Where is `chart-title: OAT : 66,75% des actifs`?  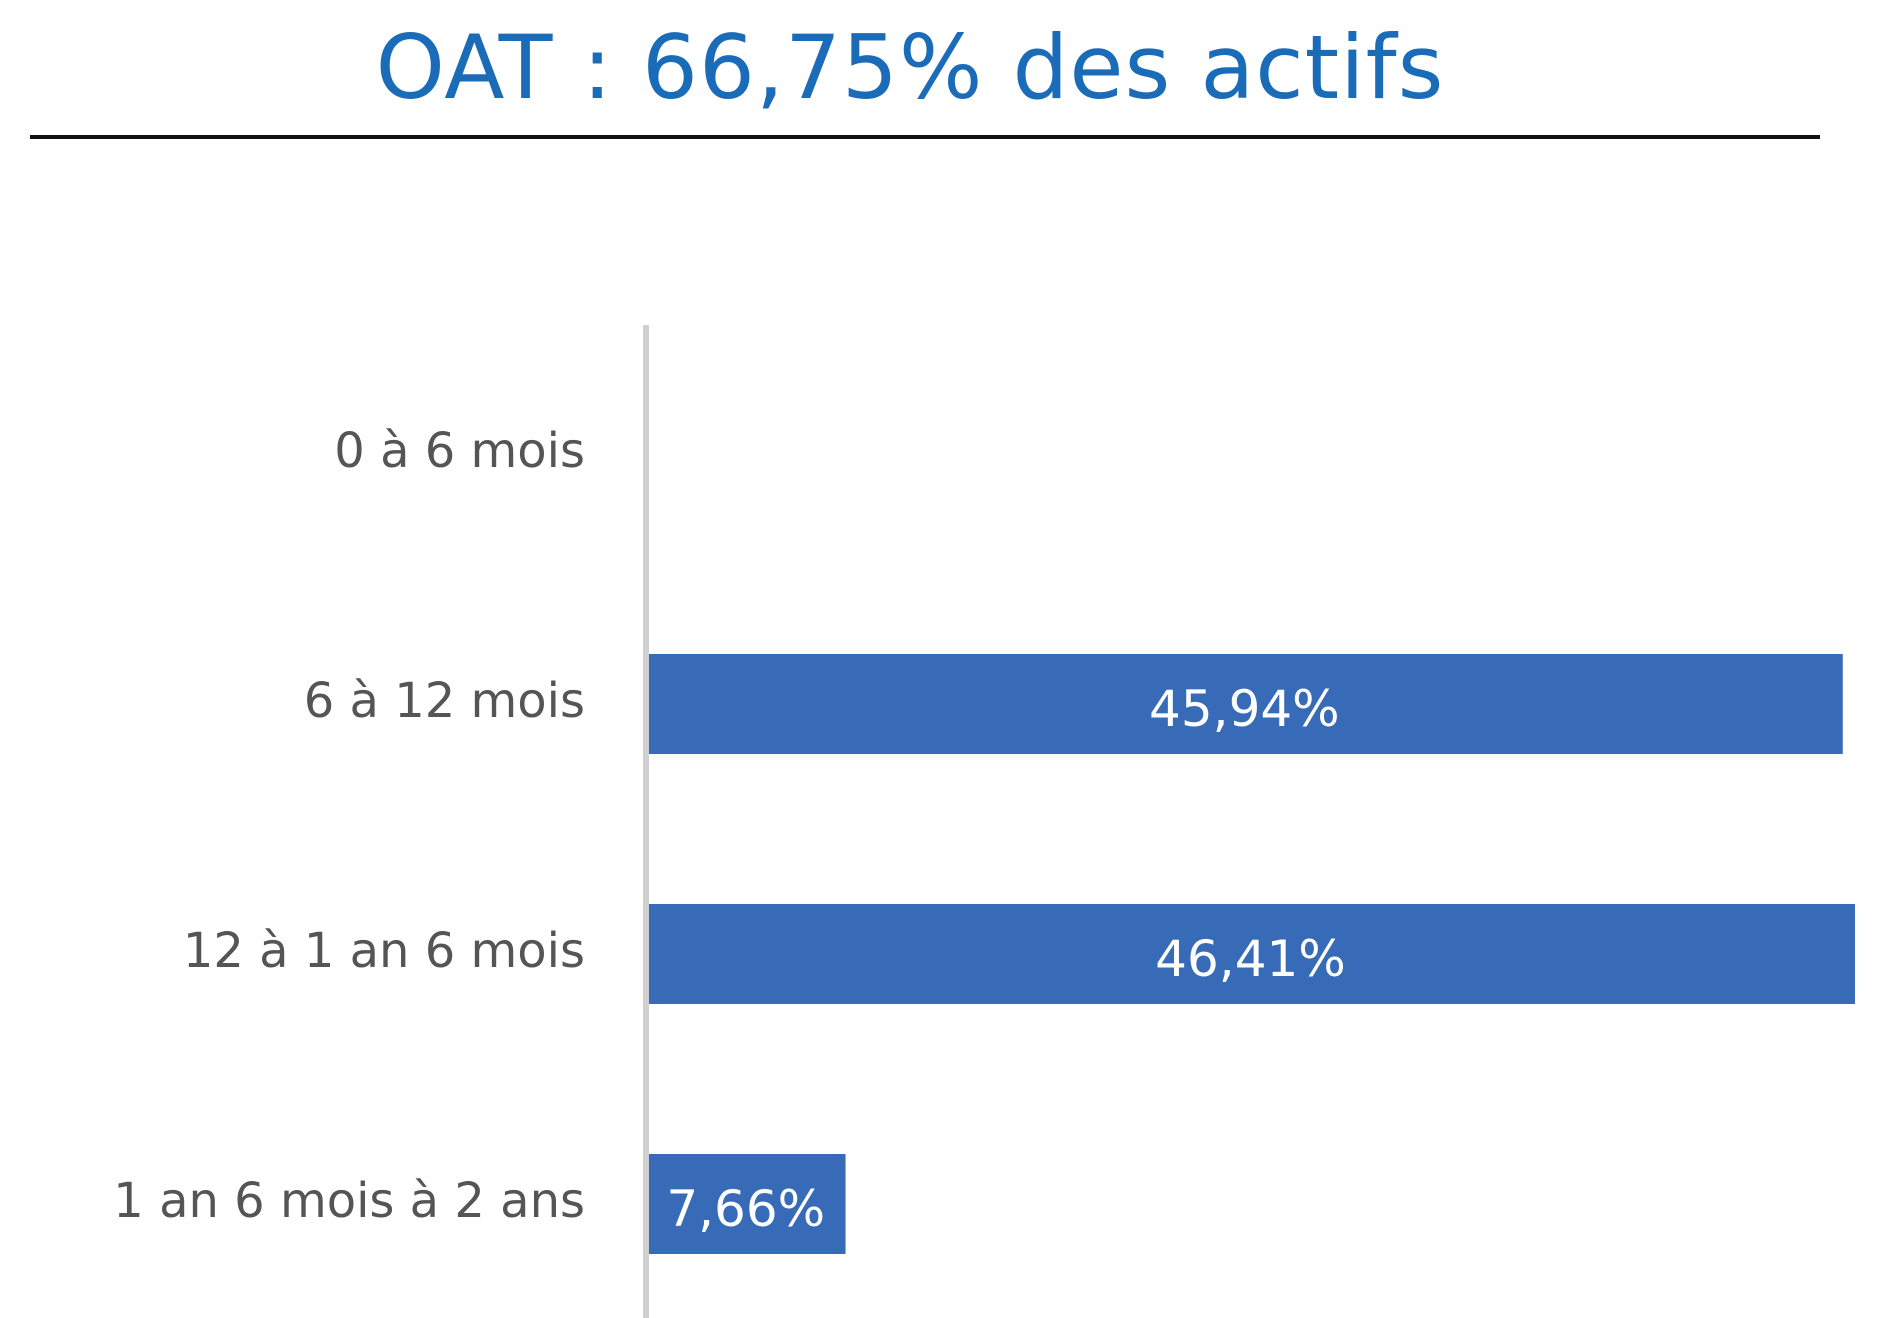 chart-title: OAT : 66,75% des actifs is located at coordinates (910, 67).